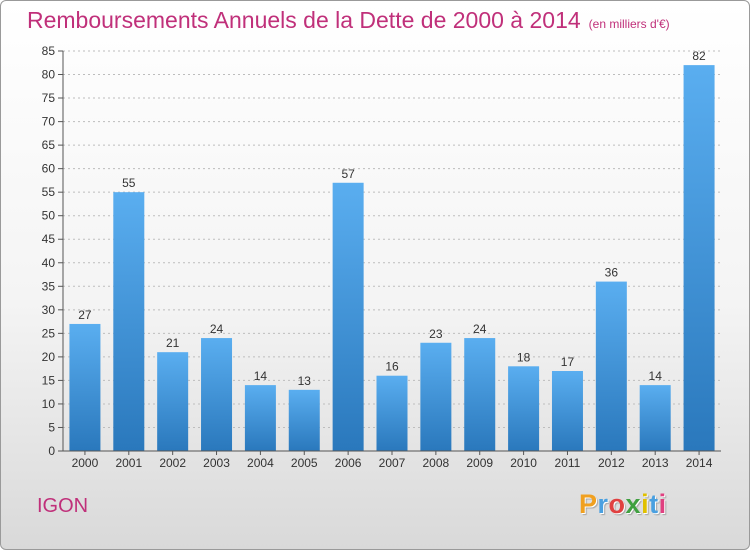  What do you see at coordinates (568, 362) in the screenshot?
I see `data-label: 17` at bounding box center [568, 362].